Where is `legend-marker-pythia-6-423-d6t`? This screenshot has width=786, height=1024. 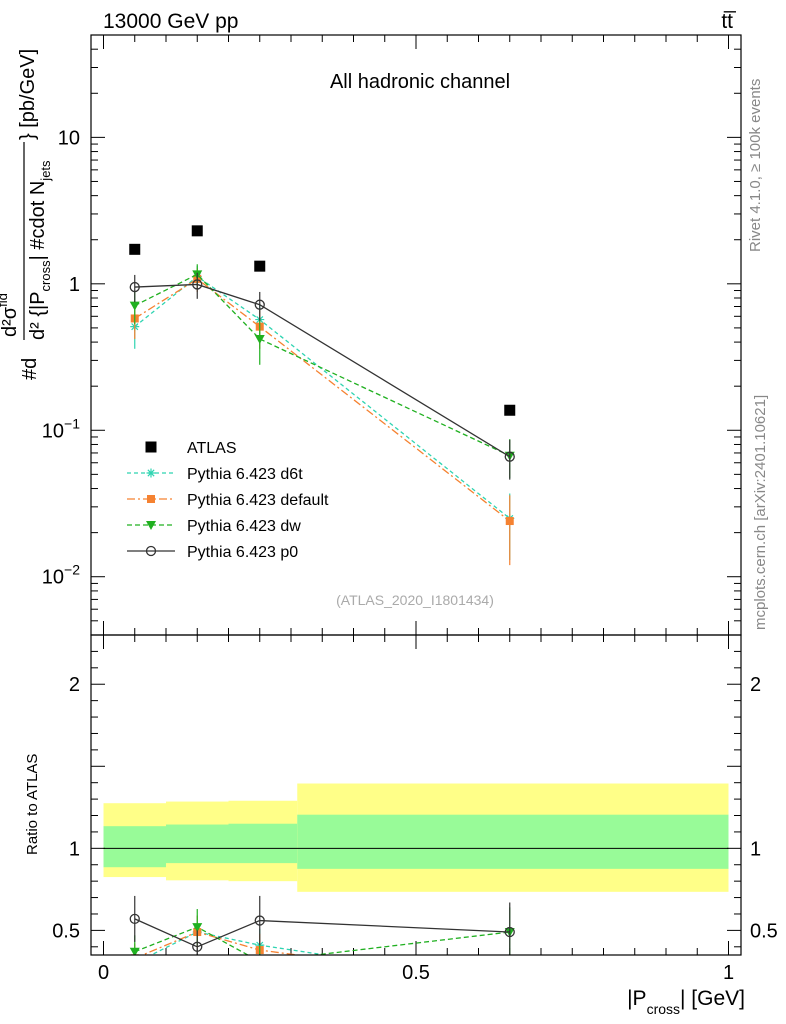
legend-marker-pythia-6-423-d6t is located at coordinates (151, 473).